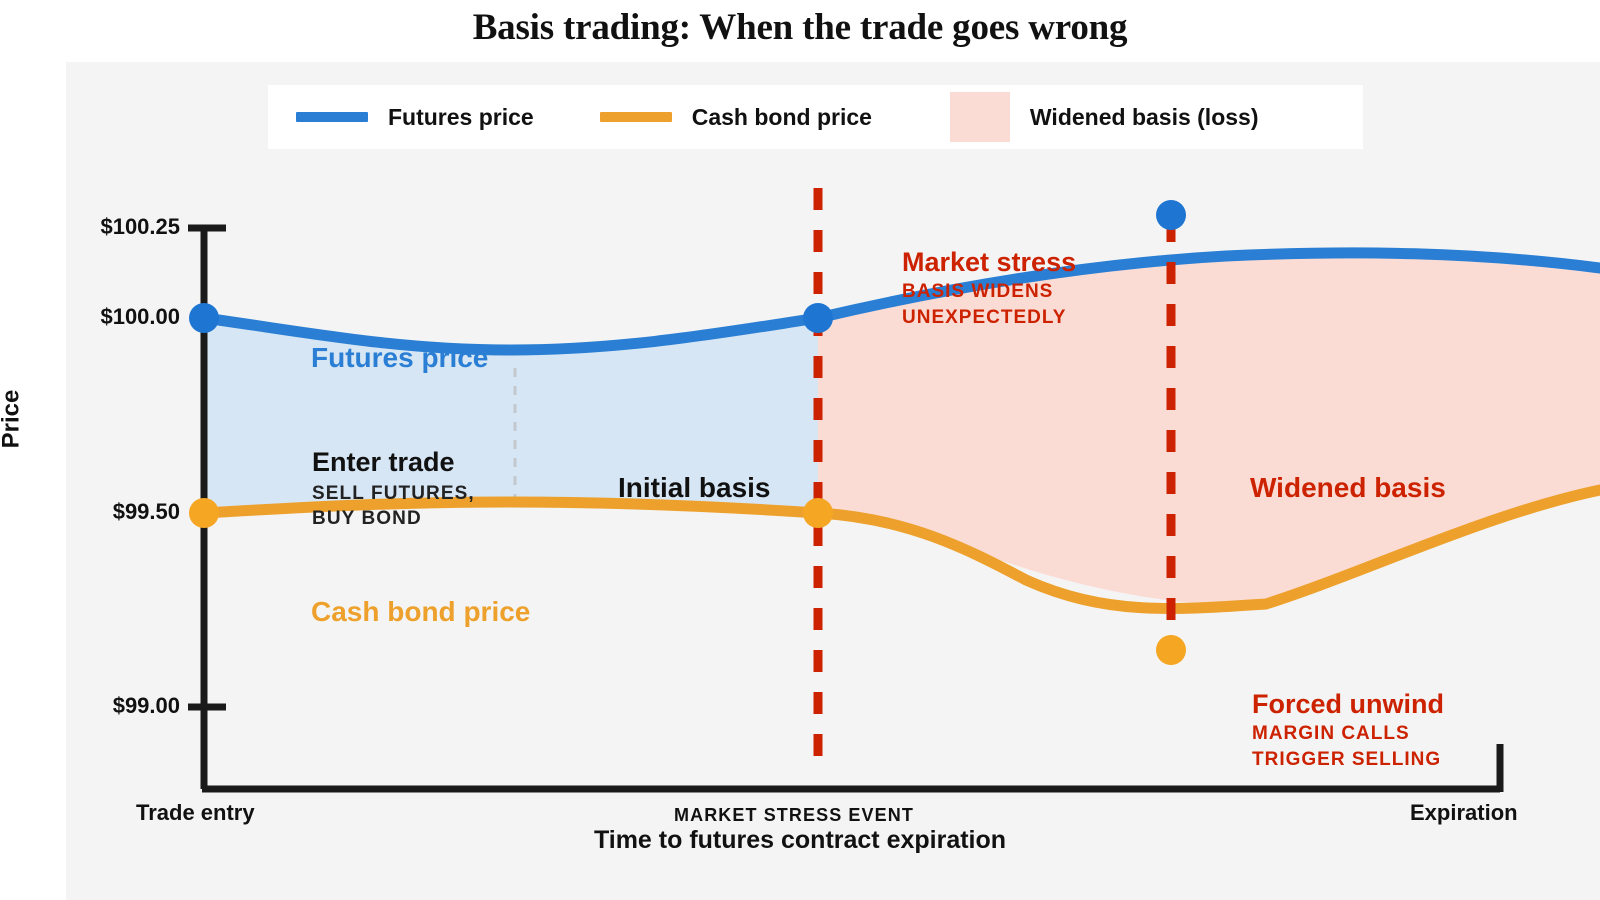 The image size is (1600, 900). What do you see at coordinates (781, 116) in the screenshot?
I see `legend-label-cash-bond-price: Cash bond price` at bounding box center [781, 116].